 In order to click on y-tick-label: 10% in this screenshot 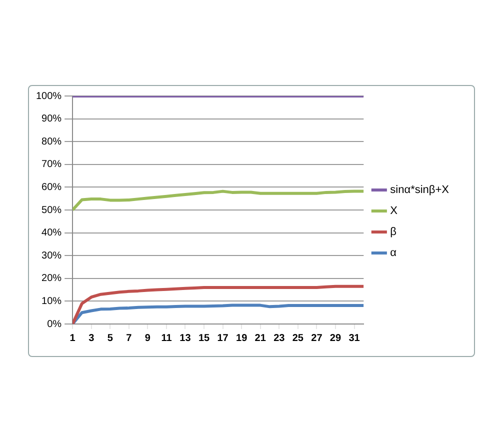, I will do `click(52, 301)`.